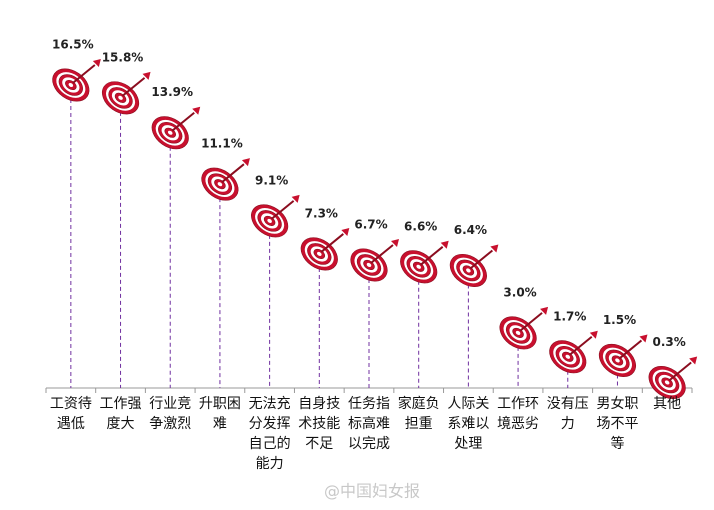 The height and width of the screenshot is (510, 714). Describe the element at coordinates (568, 414) in the screenshot. I see `category-label: 没有压力` at that location.